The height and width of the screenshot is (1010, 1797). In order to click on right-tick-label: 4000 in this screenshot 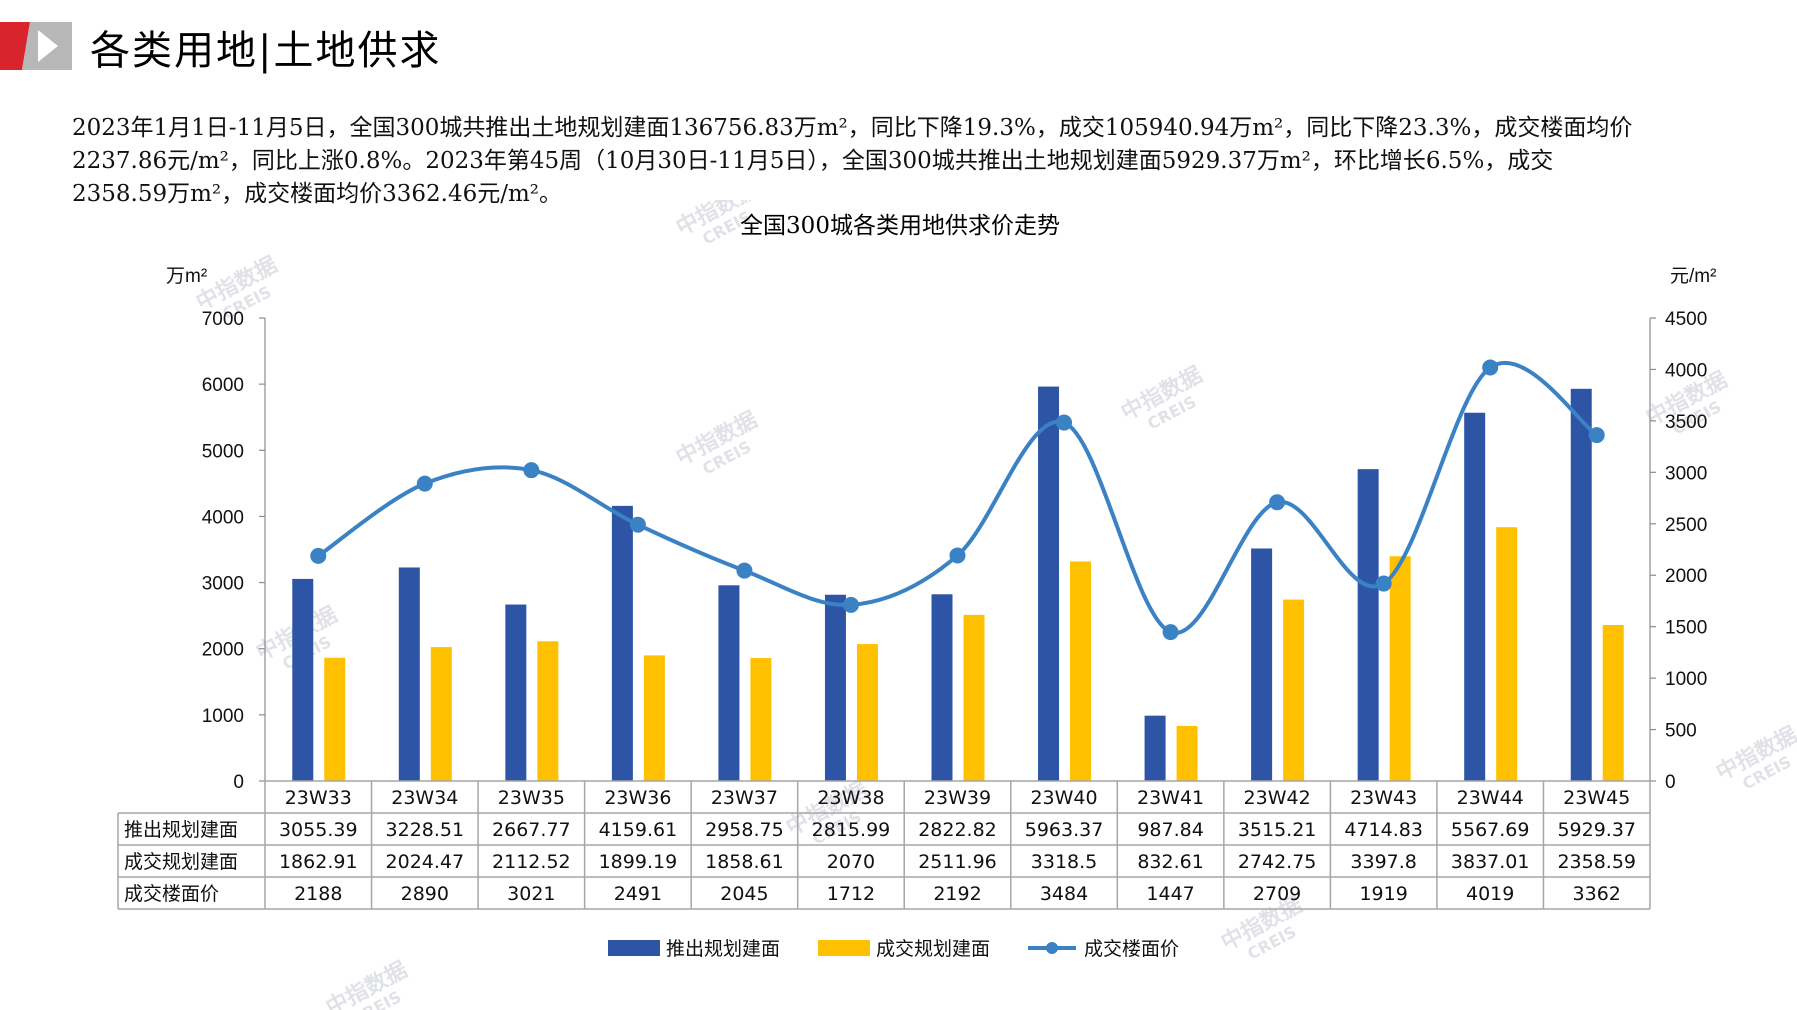, I will do `click(1686, 370)`.